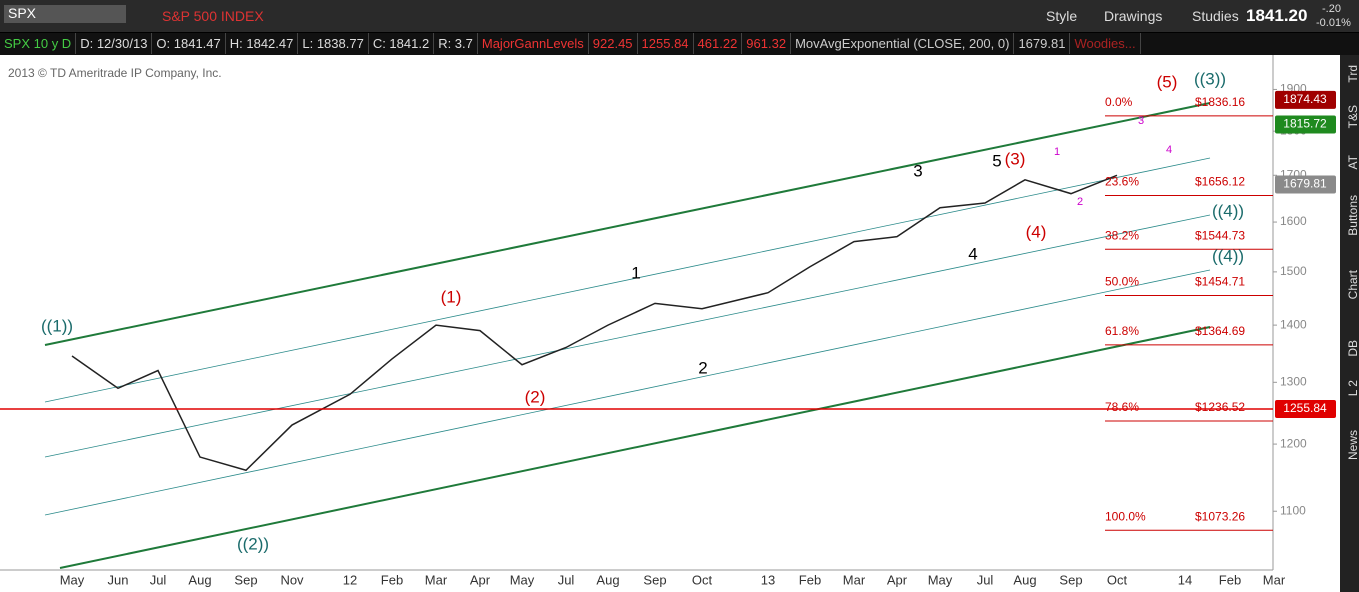 The height and width of the screenshot is (592, 1359). I want to click on study-item: L: 1838.77, so click(333, 43).